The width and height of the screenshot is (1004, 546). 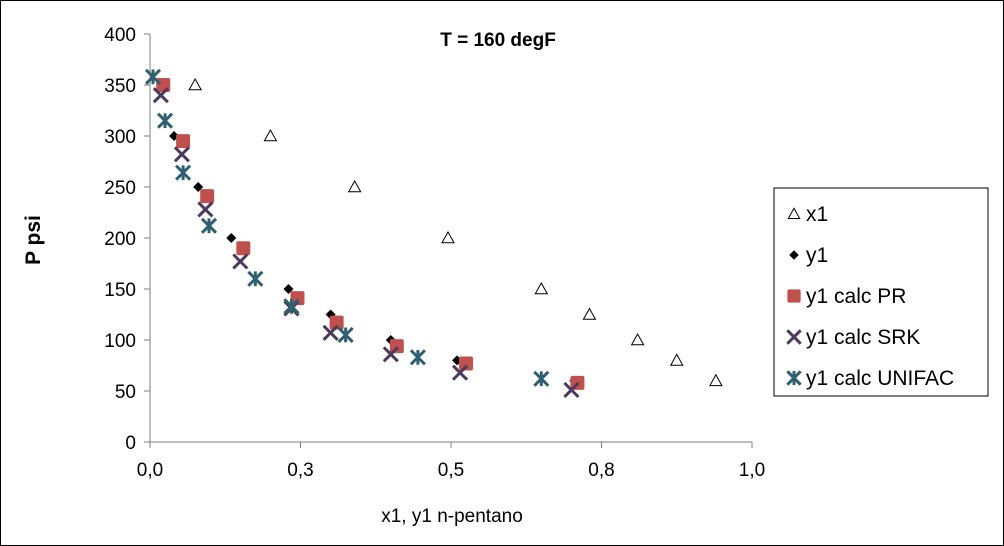 I want to click on x-tick-label: 0,8, so click(x=601, y=470).